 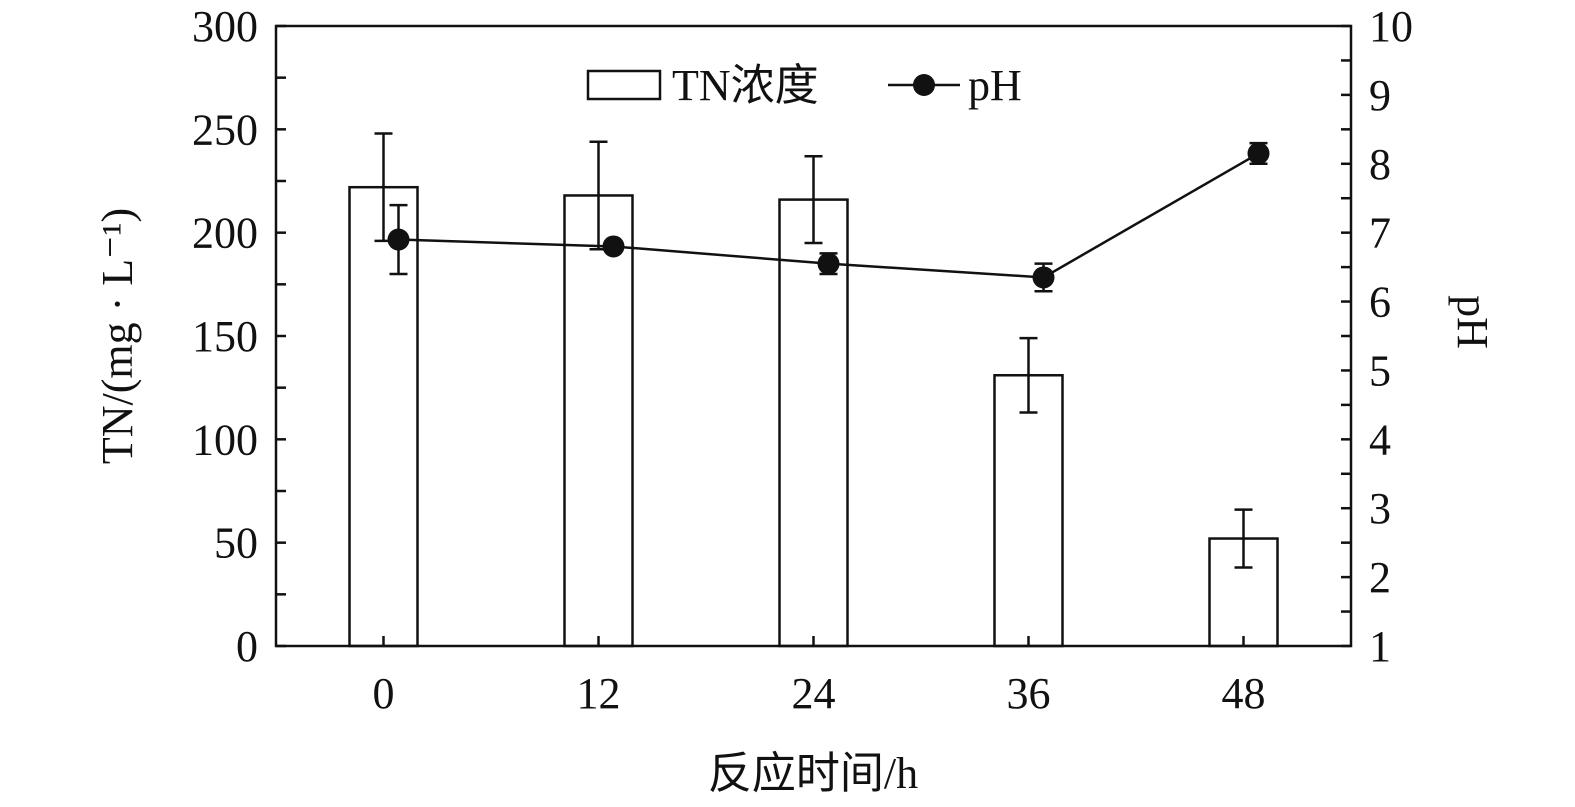 I want to click on x-tick-label: 36, so click(x=1029, y=693).